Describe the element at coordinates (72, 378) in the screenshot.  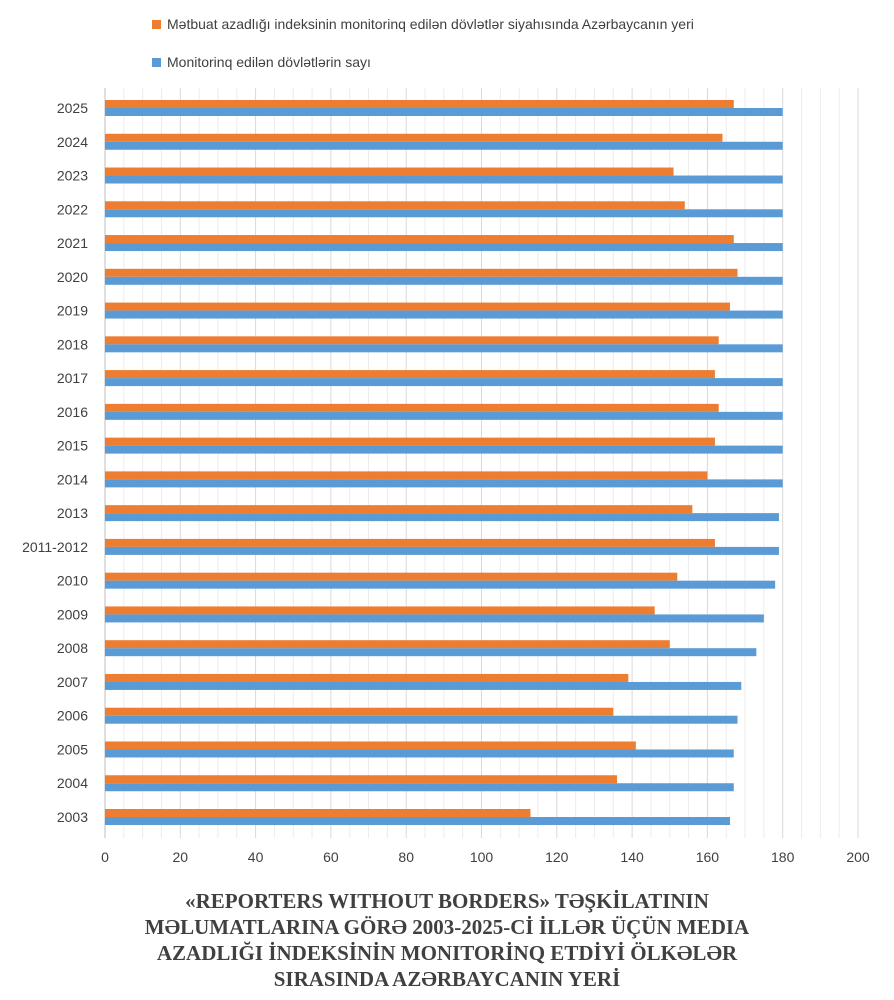
I see `y-tick-label: 2017` at that location.